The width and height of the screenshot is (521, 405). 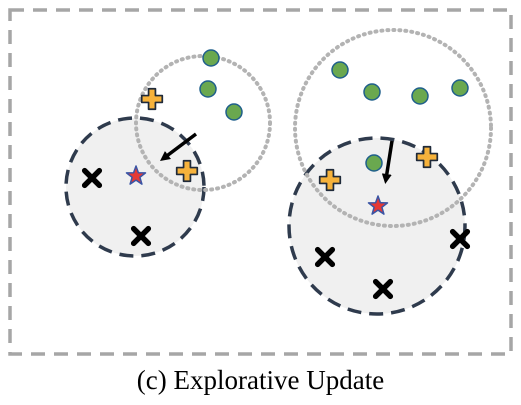 I want to click on plus-marker-icon, so click(x=152, y=99).